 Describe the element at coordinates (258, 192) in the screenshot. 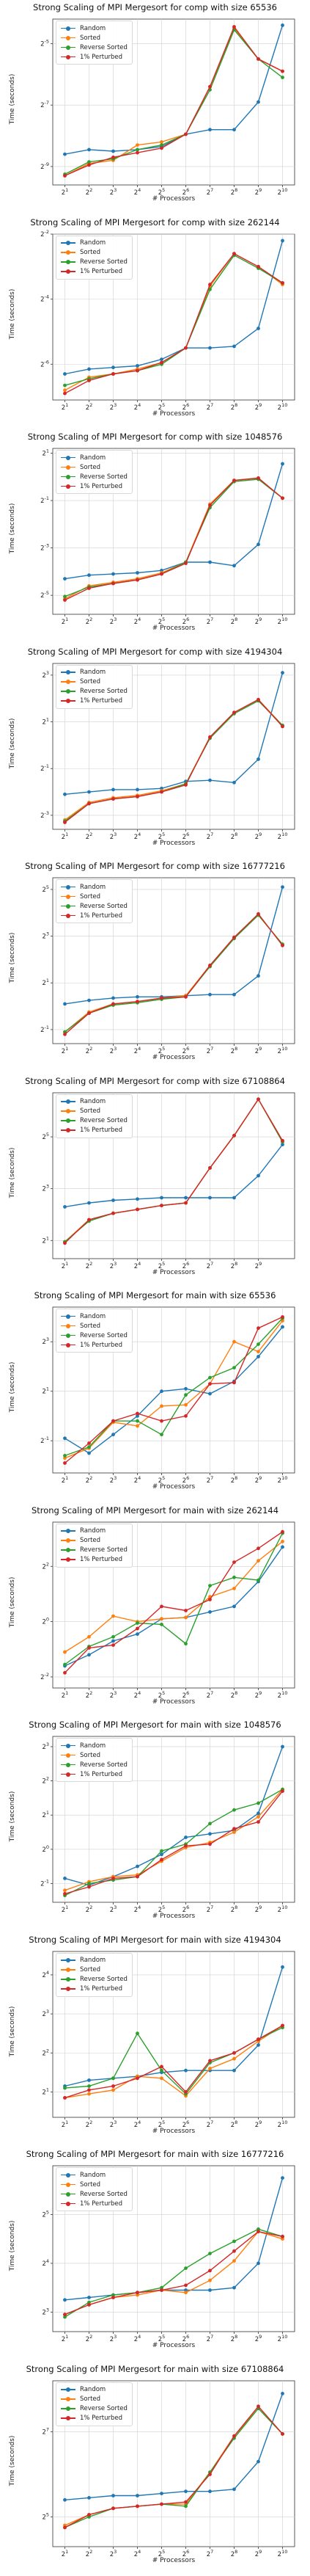

I see `x-tick-label: 29` at that location.